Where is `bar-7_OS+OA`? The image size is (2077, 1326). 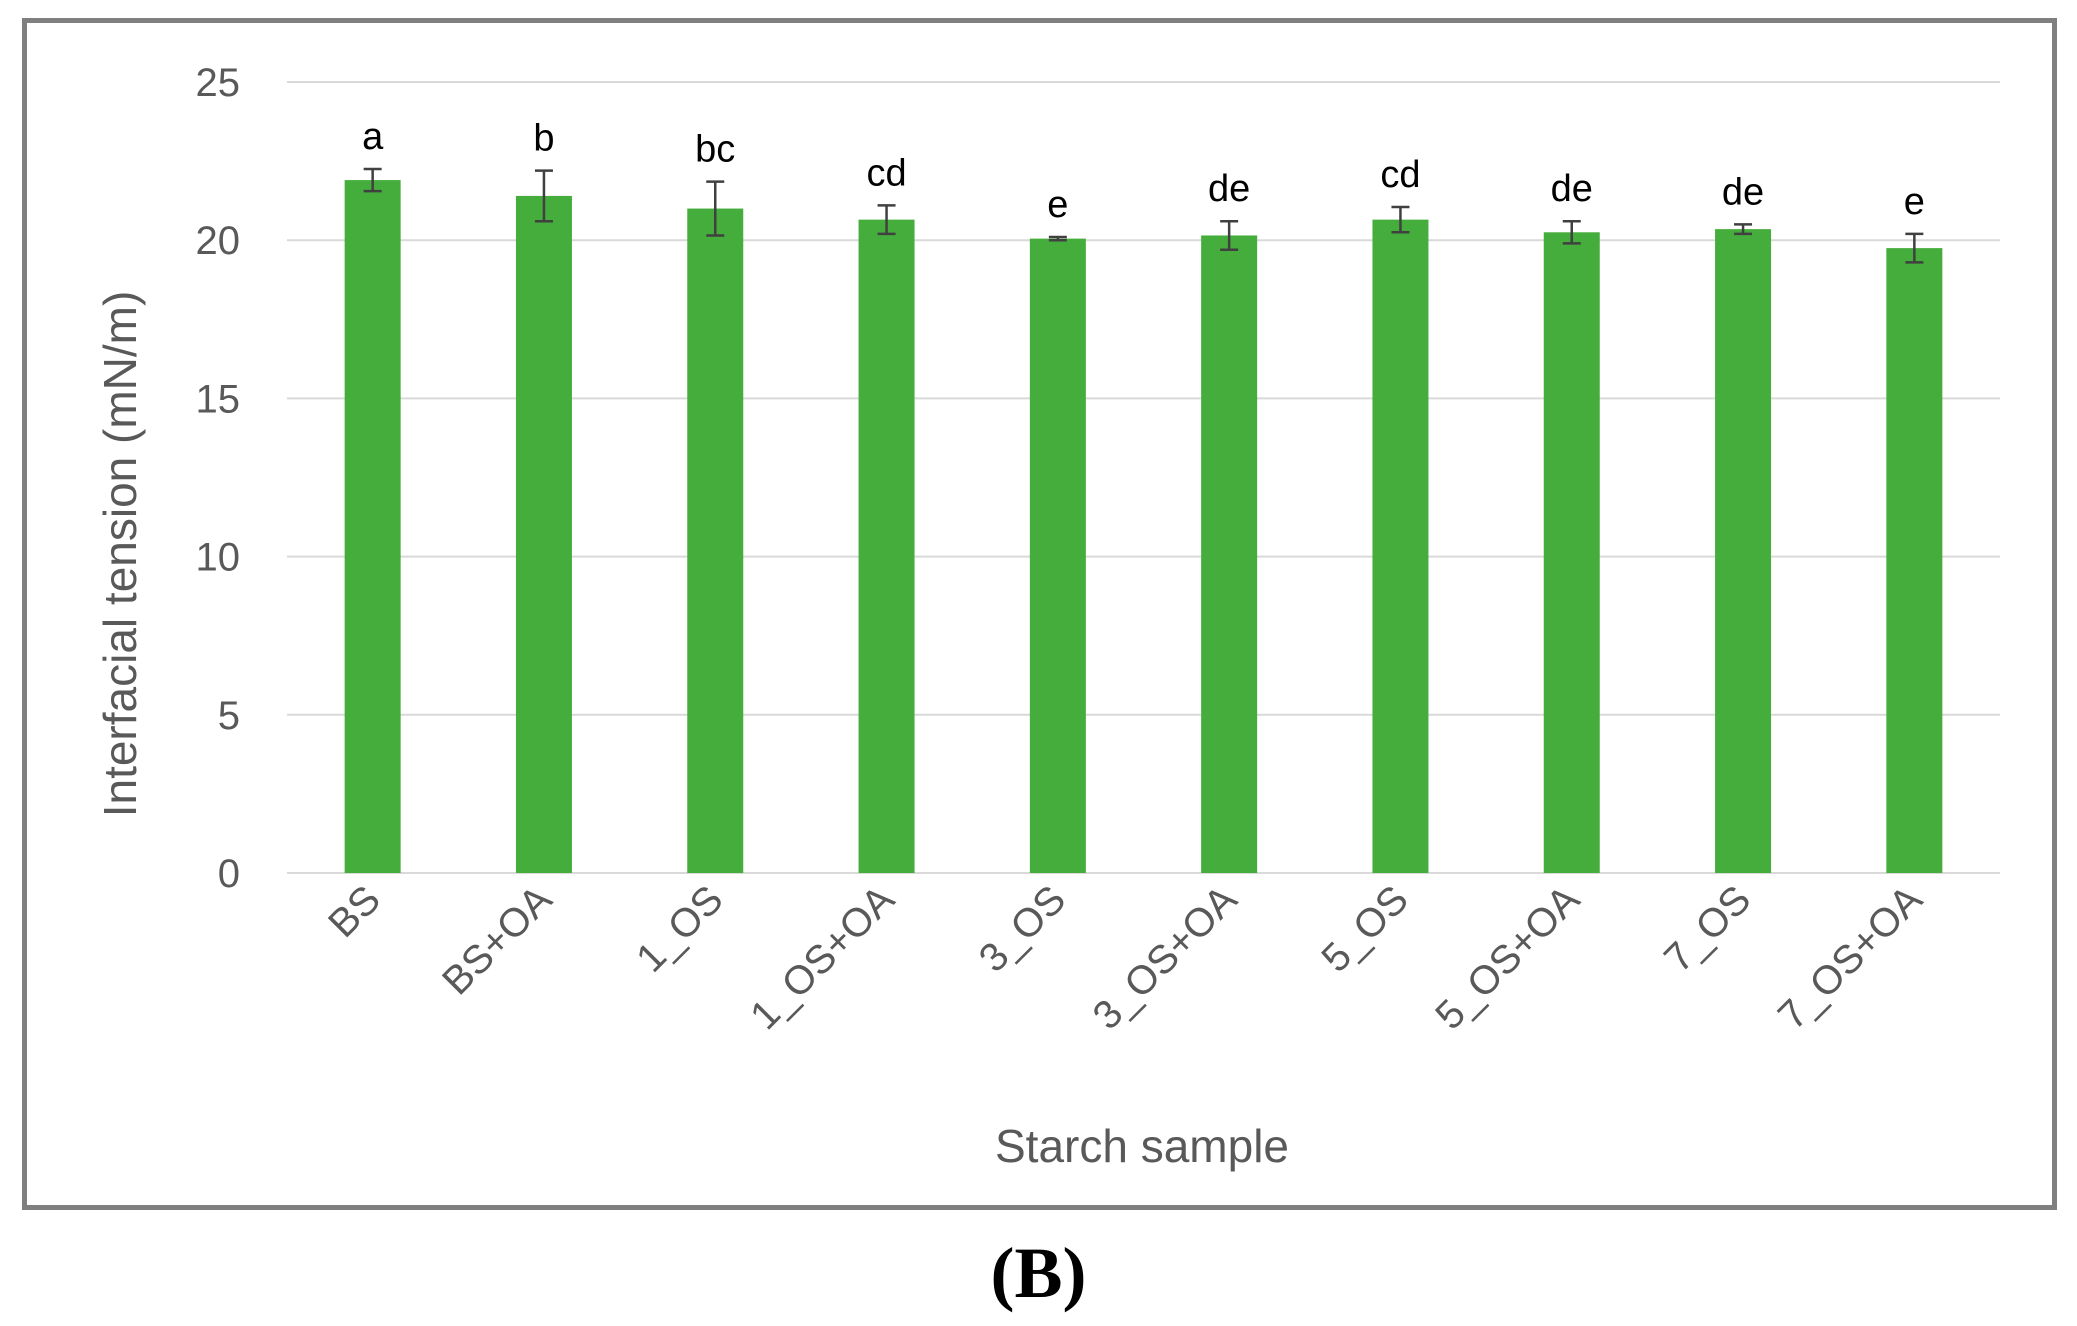 bar-7_OS+OA is located at coordinates (1914, 561).